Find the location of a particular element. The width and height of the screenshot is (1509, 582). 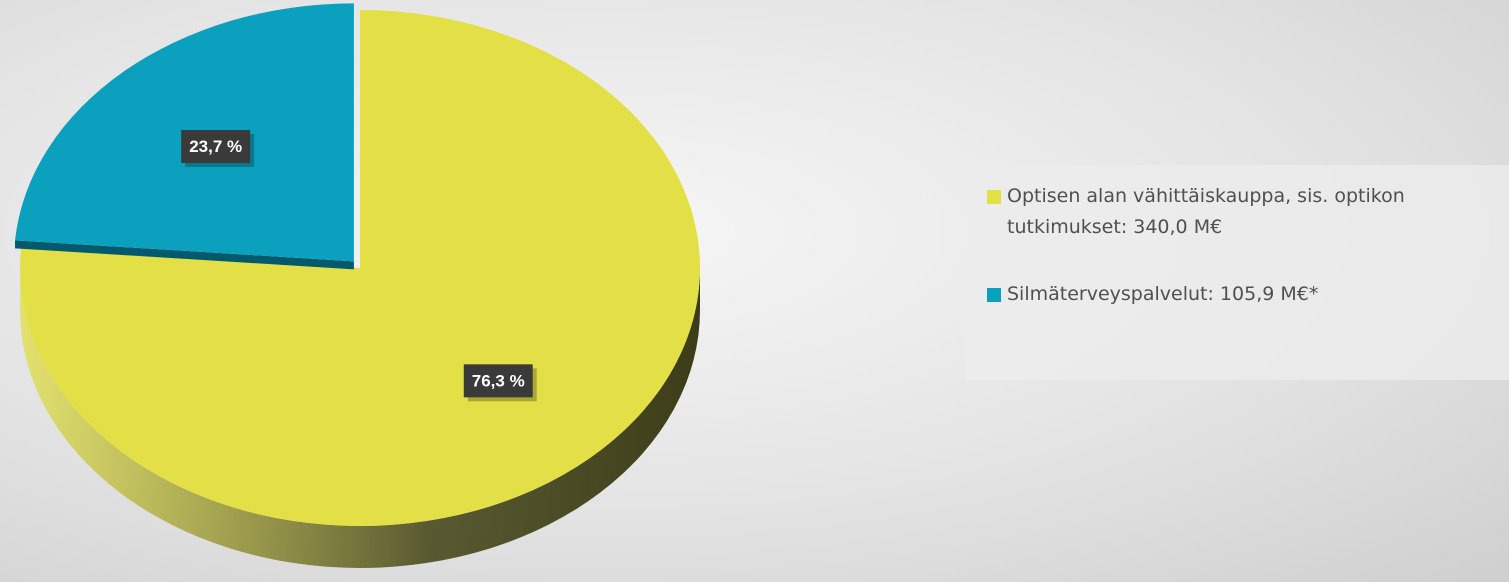

data-label: 76,3 % is located at coordinates (500, 383).